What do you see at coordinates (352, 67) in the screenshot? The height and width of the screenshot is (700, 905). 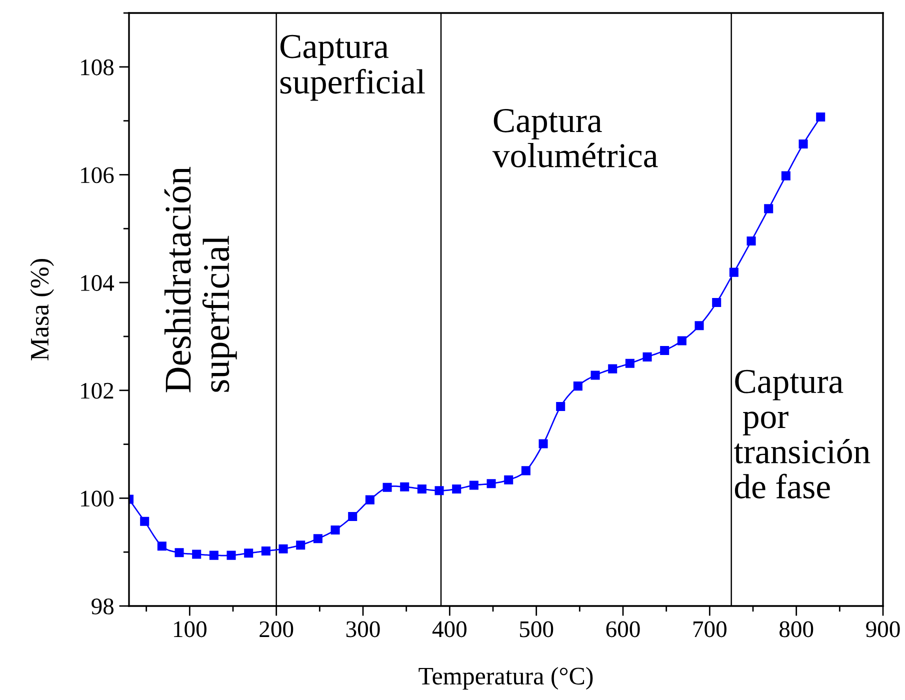 I see `annotation: Captura superficial` at bounding box center [352, 67].